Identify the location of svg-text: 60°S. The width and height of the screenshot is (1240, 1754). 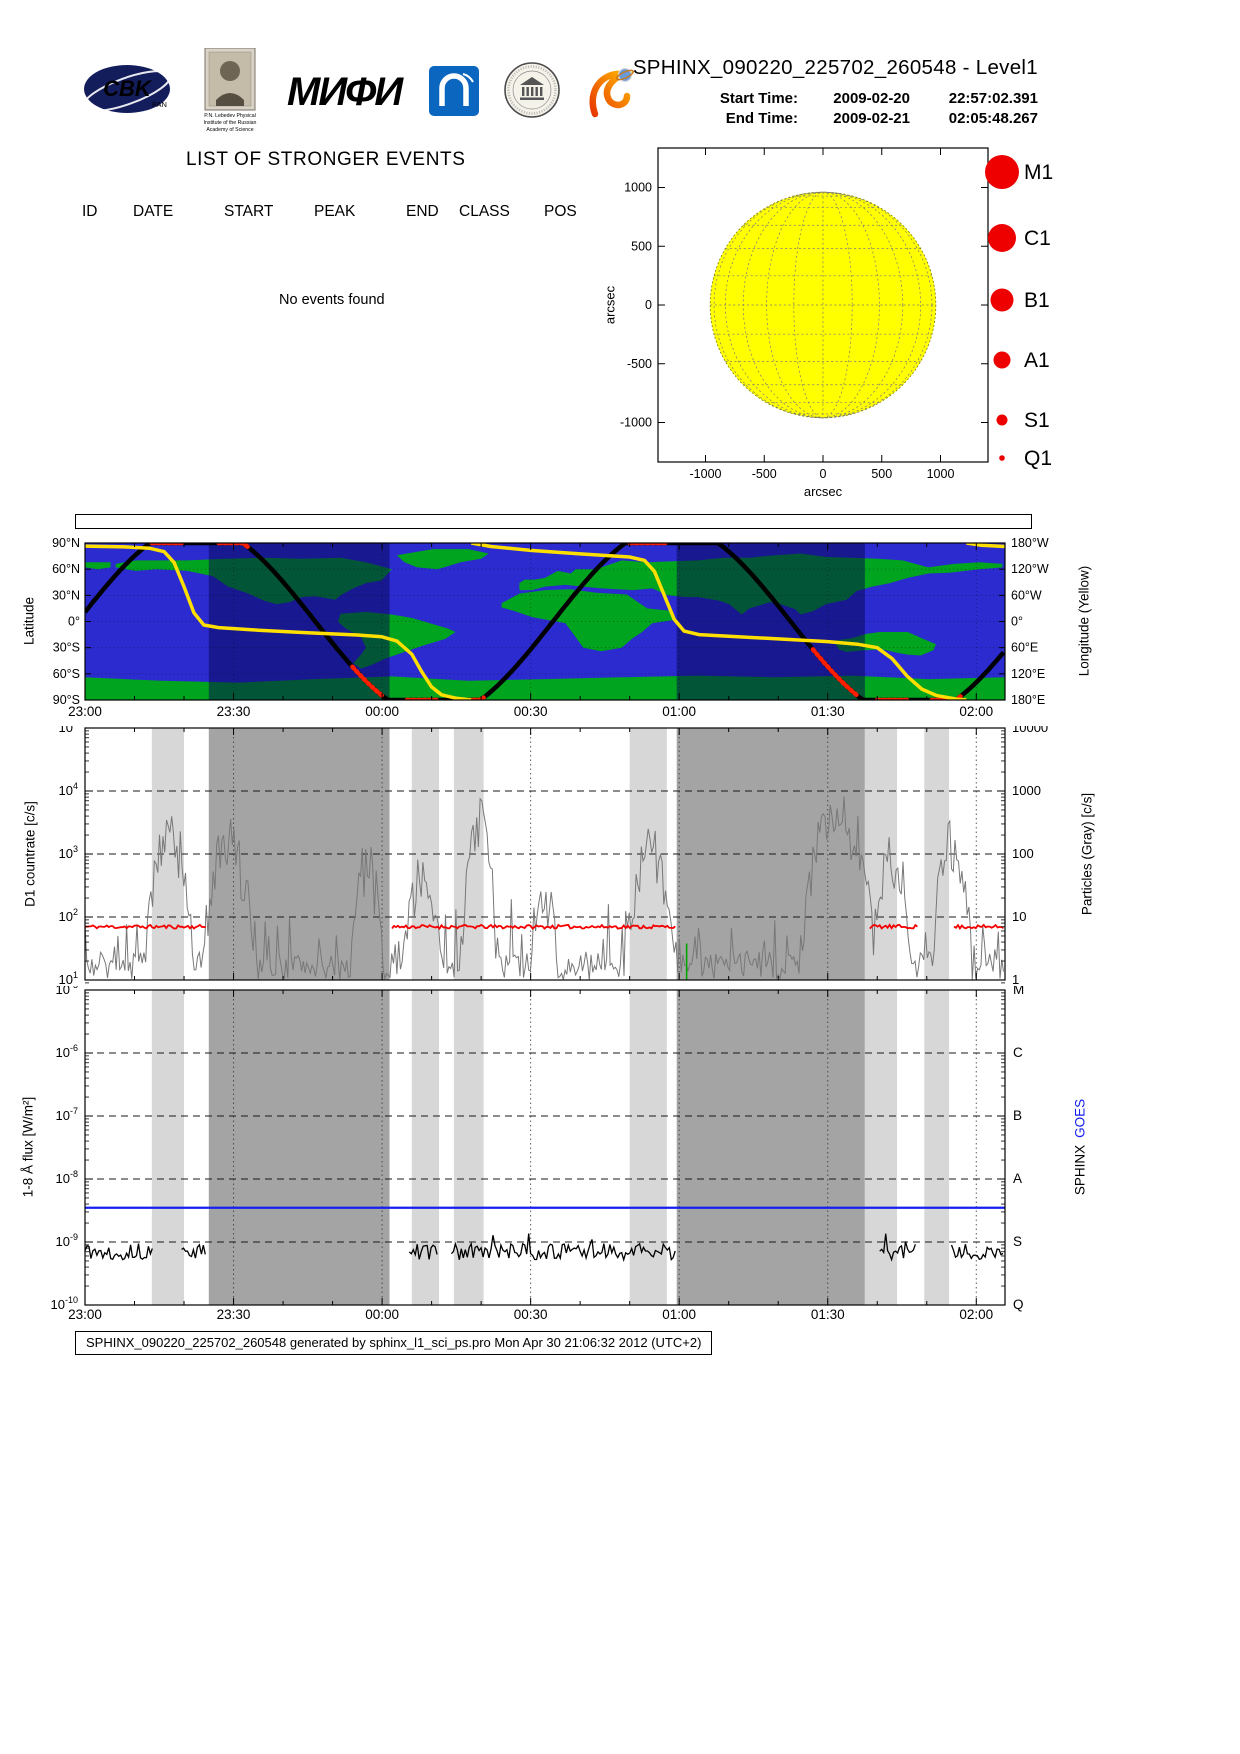
(66, 674).